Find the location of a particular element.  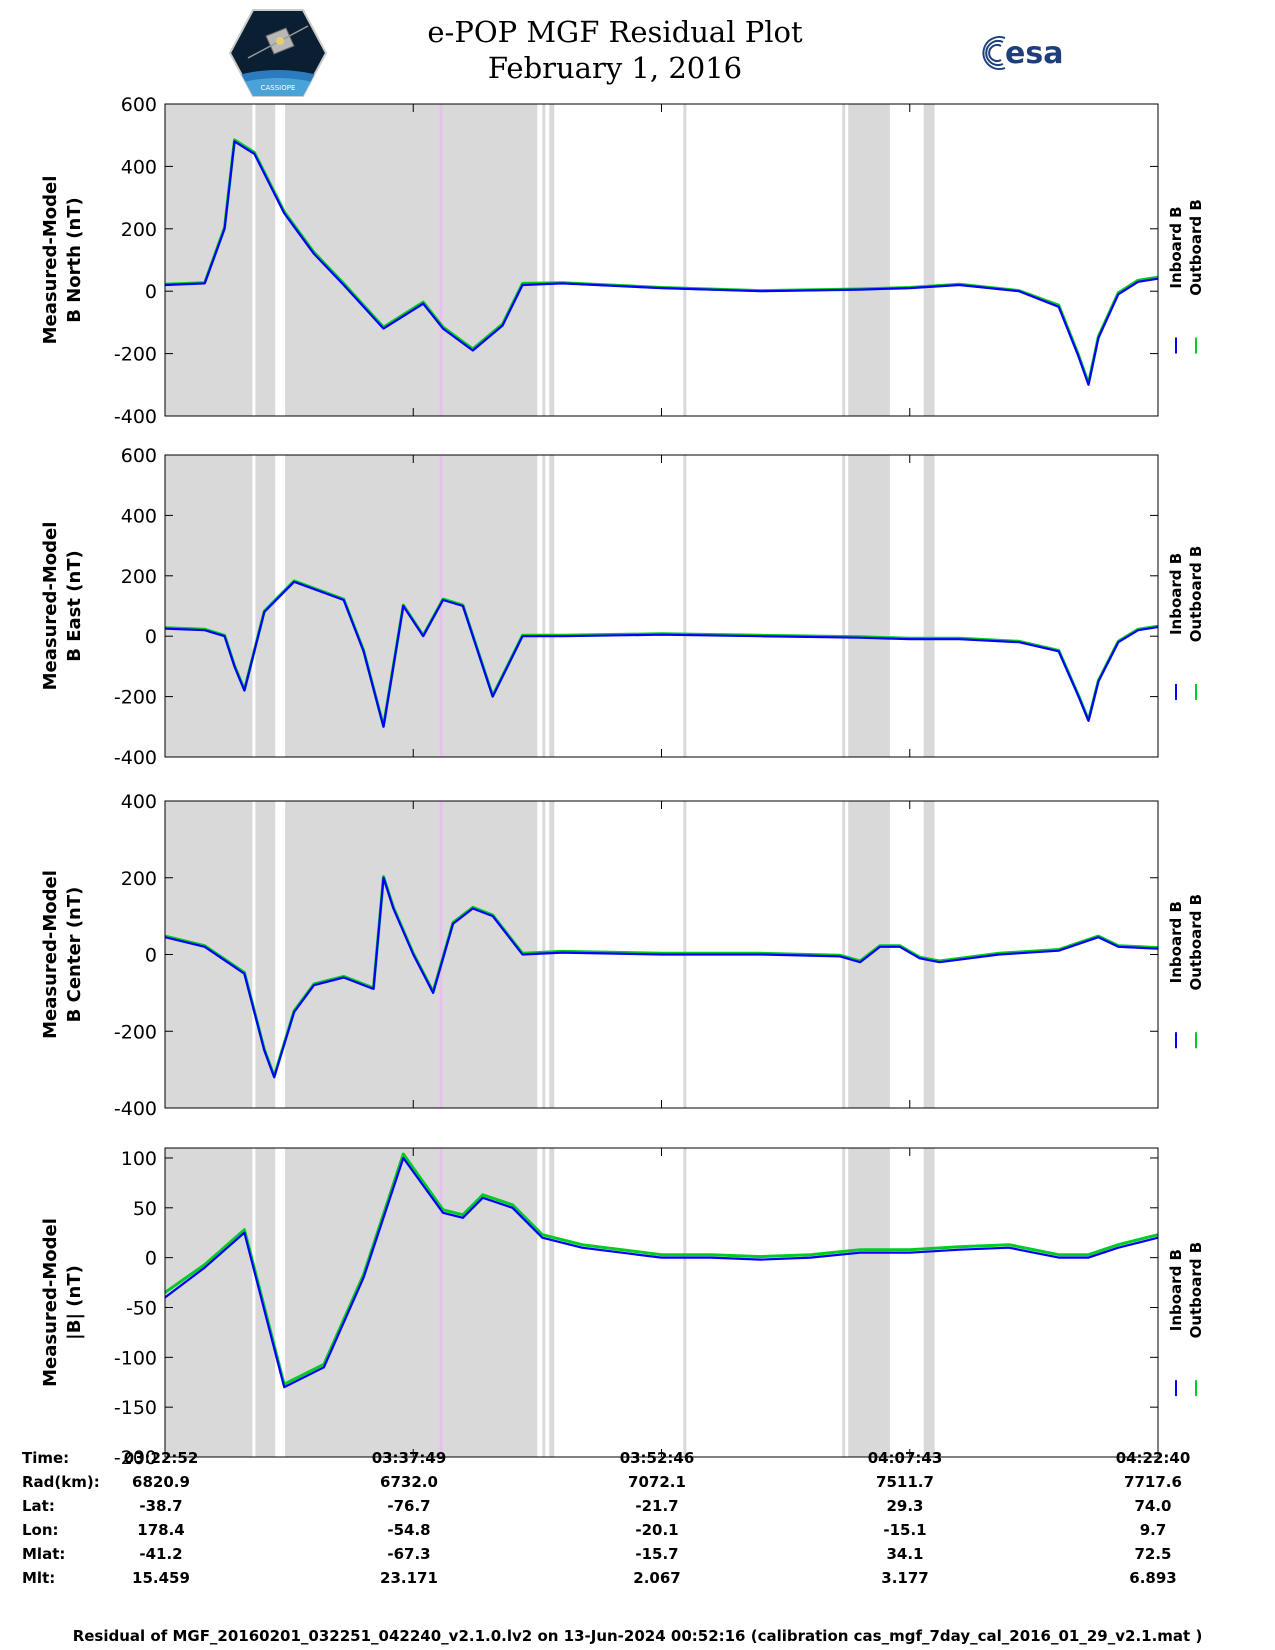

mission-logo: CASSIOPE is located at coordinates (278, 53).